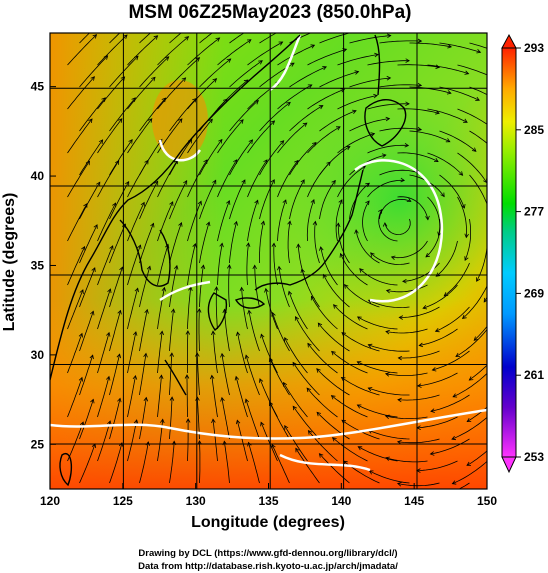 This screenshot has height=573, width=548. I want to click on x-axis: 120 125 130 135 140 145 150, so click(268, 495).